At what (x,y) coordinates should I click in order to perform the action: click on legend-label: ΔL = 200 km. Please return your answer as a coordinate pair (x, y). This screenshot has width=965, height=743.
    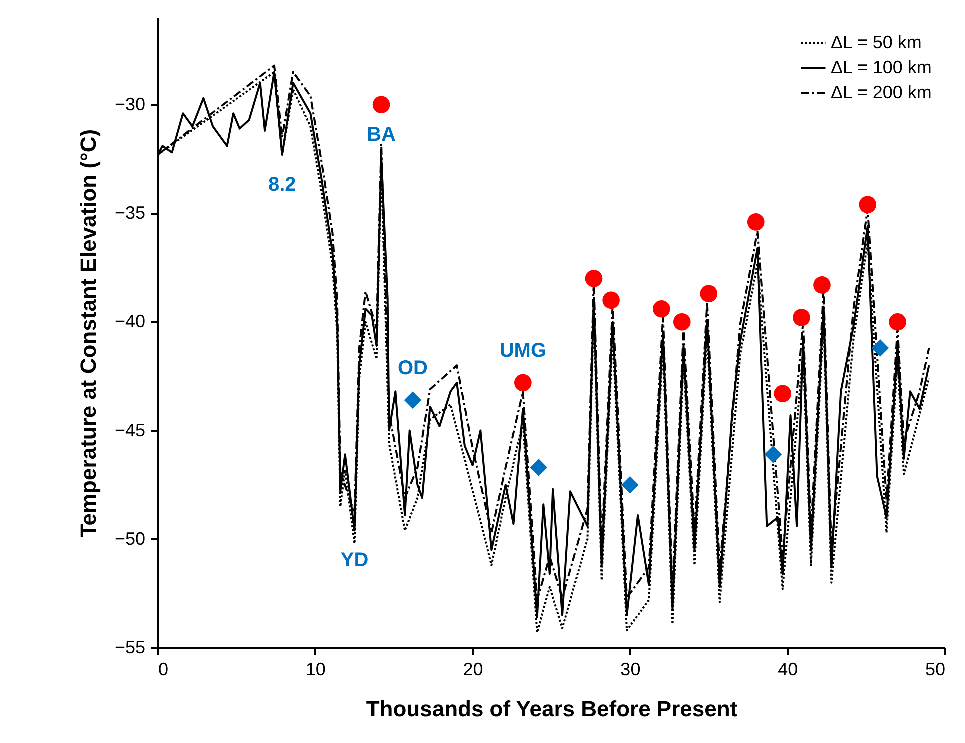
    Looking at the image, I should click on (881, 92).